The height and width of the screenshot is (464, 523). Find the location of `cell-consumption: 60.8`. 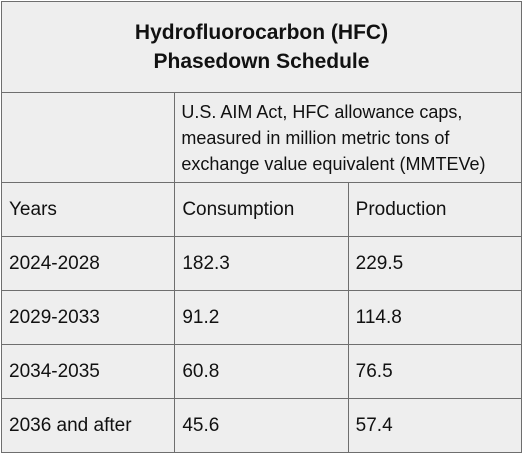

cell-consumption: 60.8 is located at coordinates (261, 371).